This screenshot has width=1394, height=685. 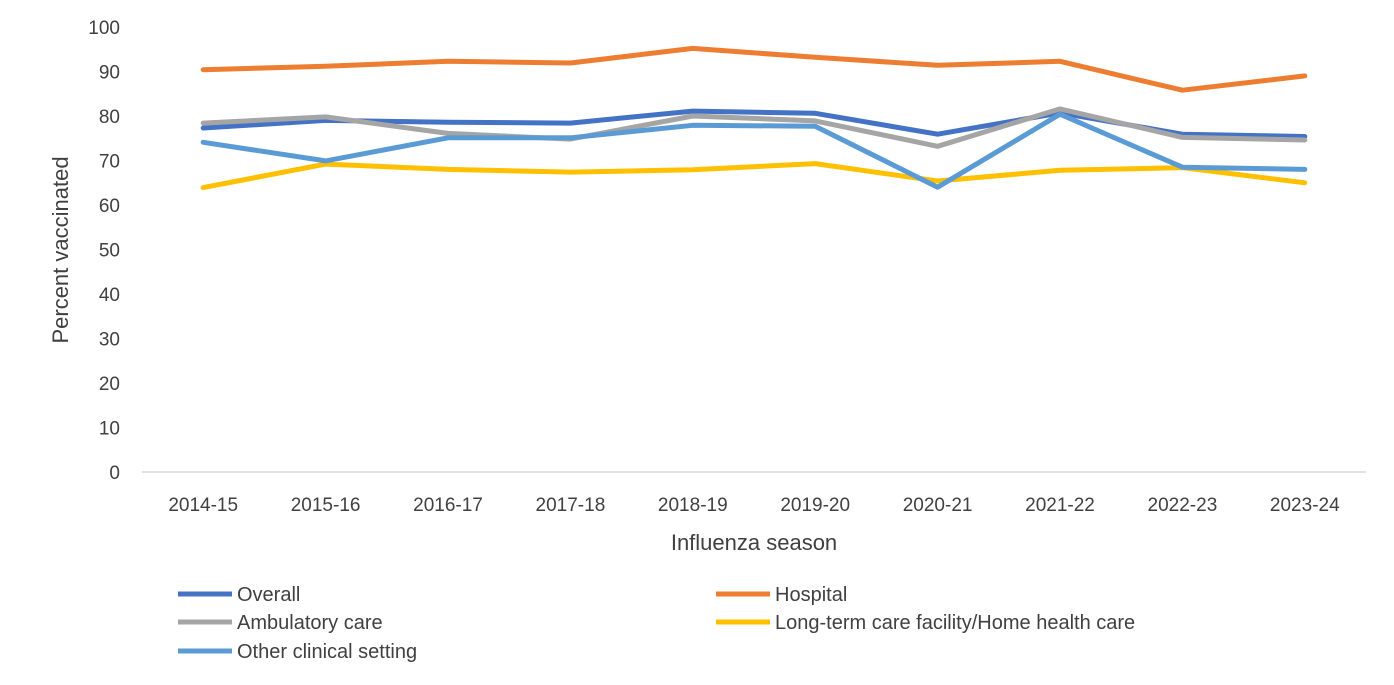 I want to click on x-tick-label: 2021-22, so click(x=1060, y=505).